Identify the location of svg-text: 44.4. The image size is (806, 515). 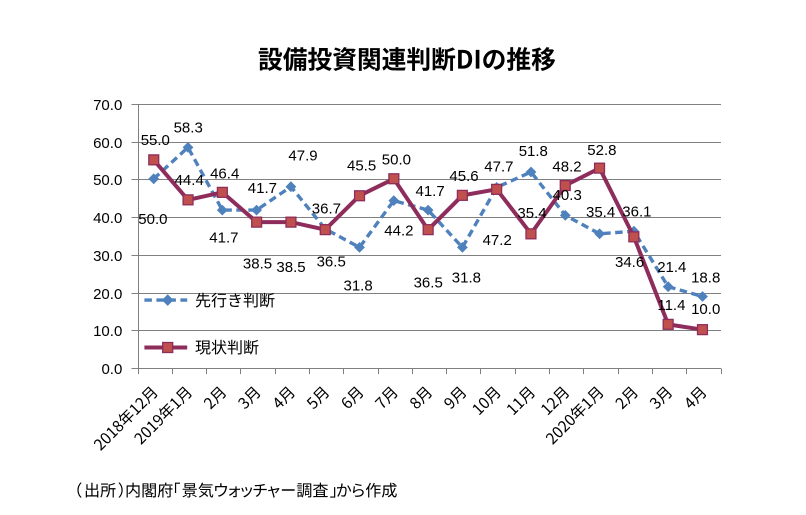
(189, 180).